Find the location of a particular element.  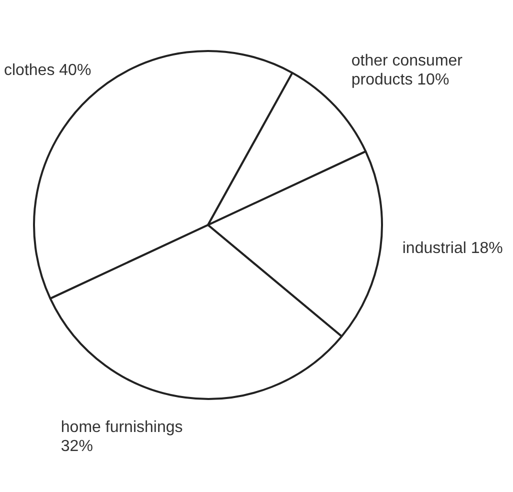

slice-label: clothes 40% is located at coordinates (48, 71).